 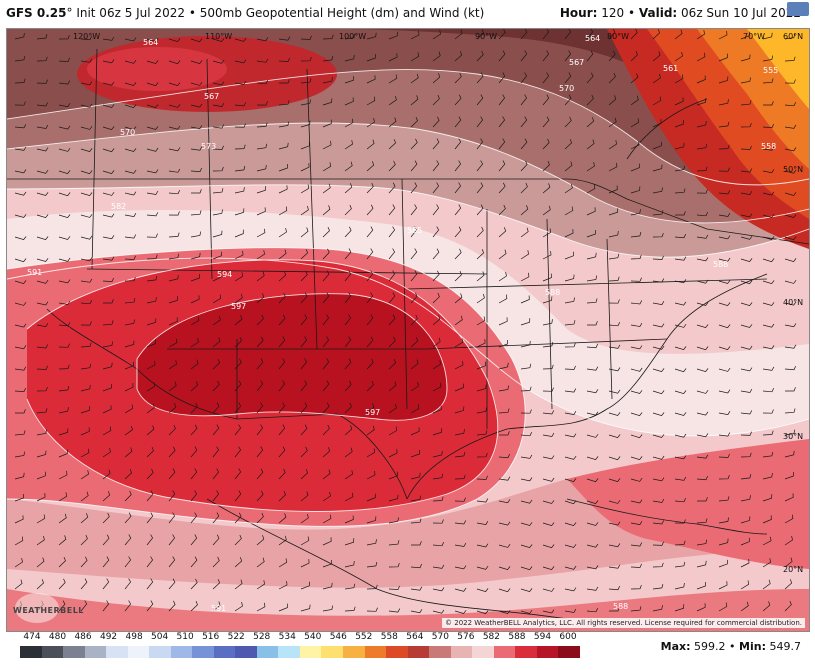 What do you see at coordinates (57, 637) in the screenshot?
I see `colorbar-tick-label: 480` at bounding box center [57, 637].